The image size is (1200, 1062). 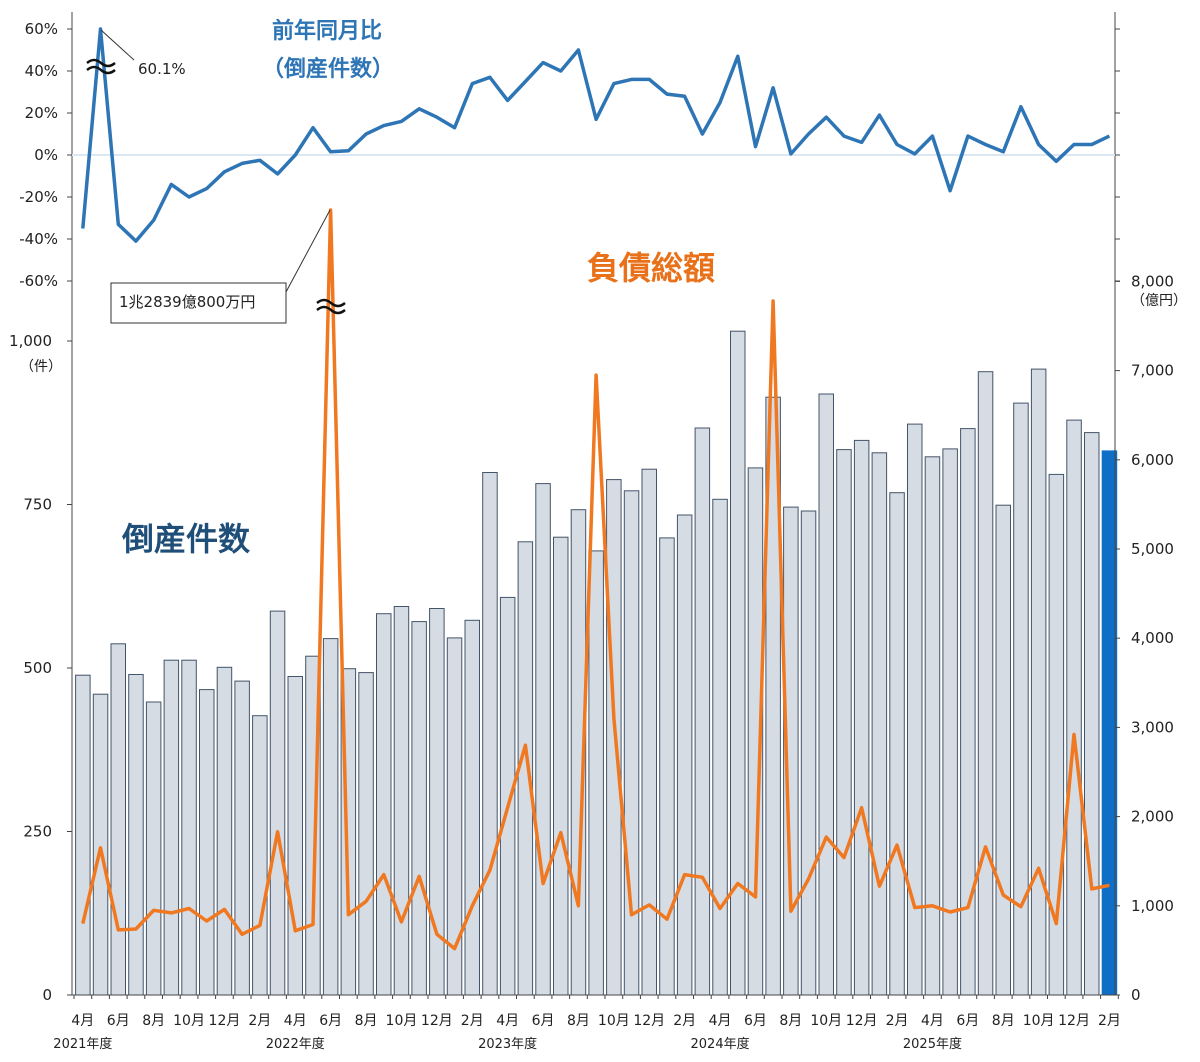 What do you see at coordinates (1152, 281) in the screenshot?
I see `right-tick-label: 8,000` at bounding box center [1152, 281].